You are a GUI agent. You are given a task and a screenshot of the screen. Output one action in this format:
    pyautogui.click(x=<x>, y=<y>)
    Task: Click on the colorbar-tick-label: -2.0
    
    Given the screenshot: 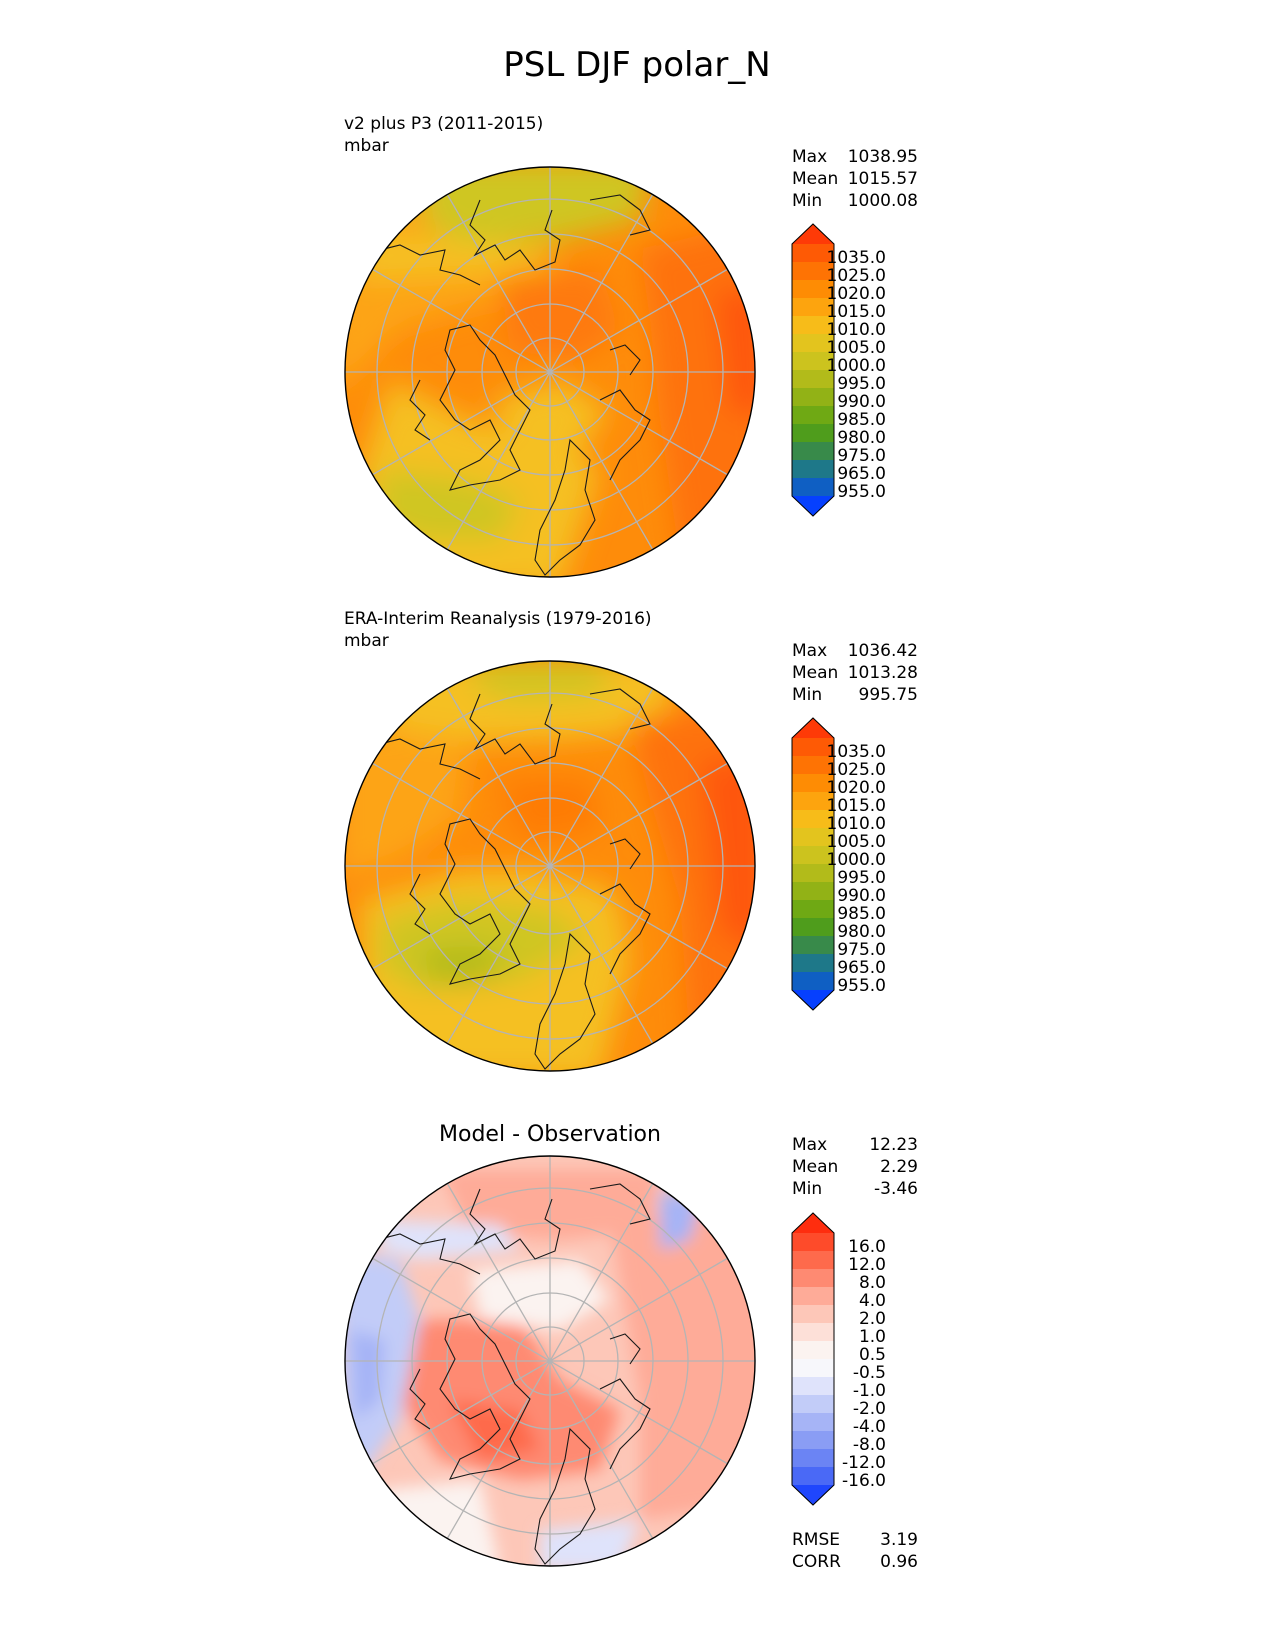 What is the action you would take?
    pyautogui.click(x=869, y=1409)
    